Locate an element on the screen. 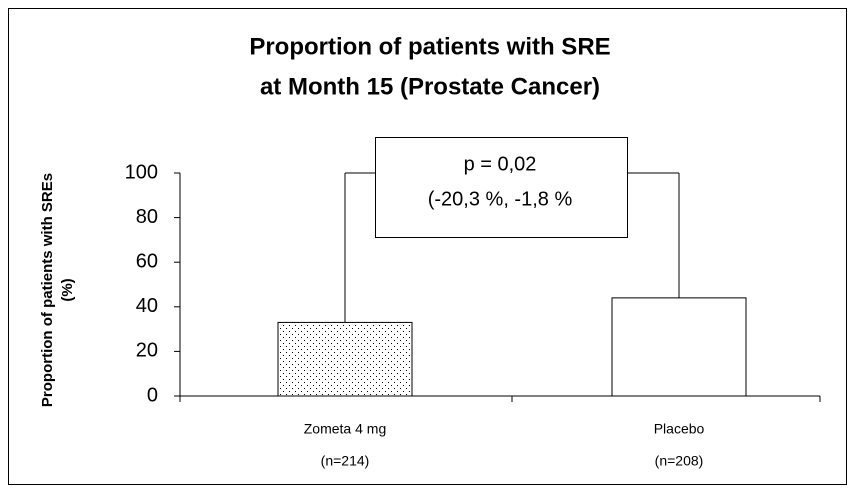 The height and width of the screenshot is (493, 855). annotation-box is located at coordinates (501, 187).